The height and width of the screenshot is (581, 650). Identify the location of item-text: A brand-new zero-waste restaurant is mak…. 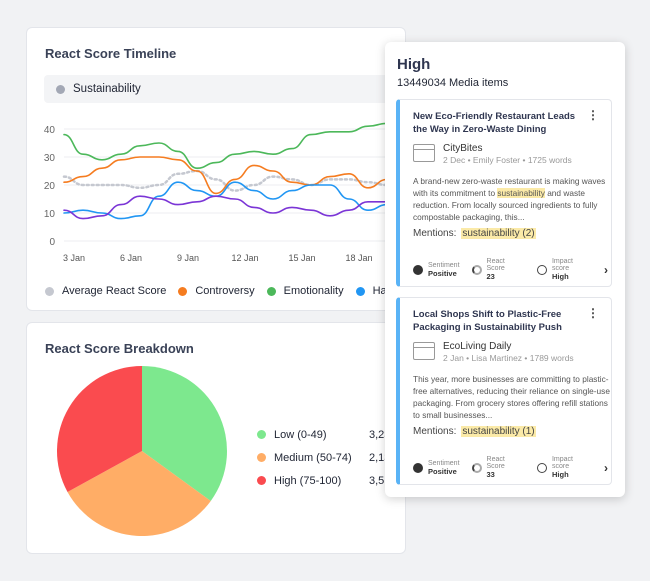
(509, 187).